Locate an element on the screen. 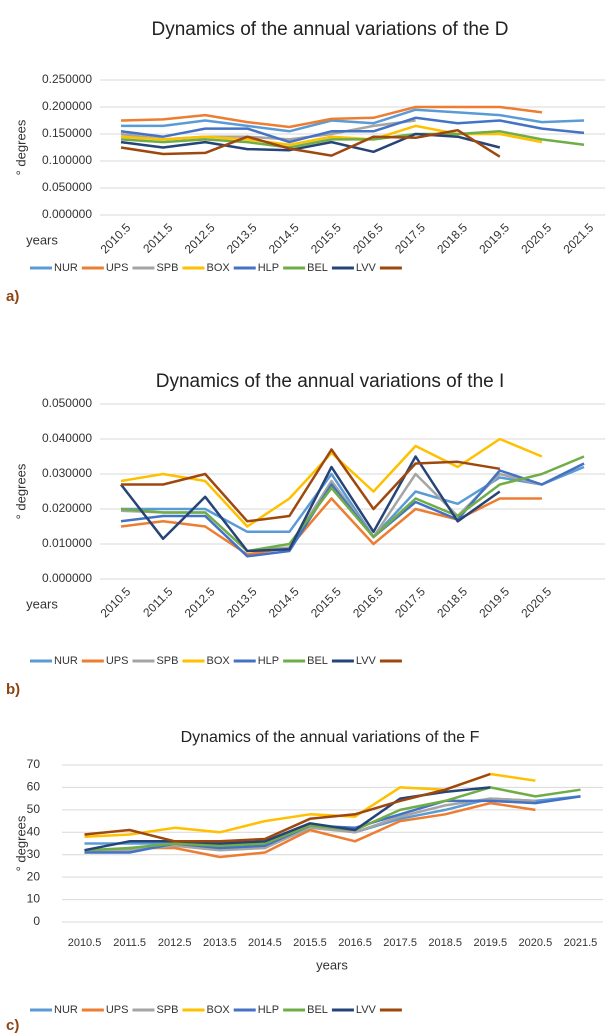  panel-label: b) is located at coordinates (13, 689).